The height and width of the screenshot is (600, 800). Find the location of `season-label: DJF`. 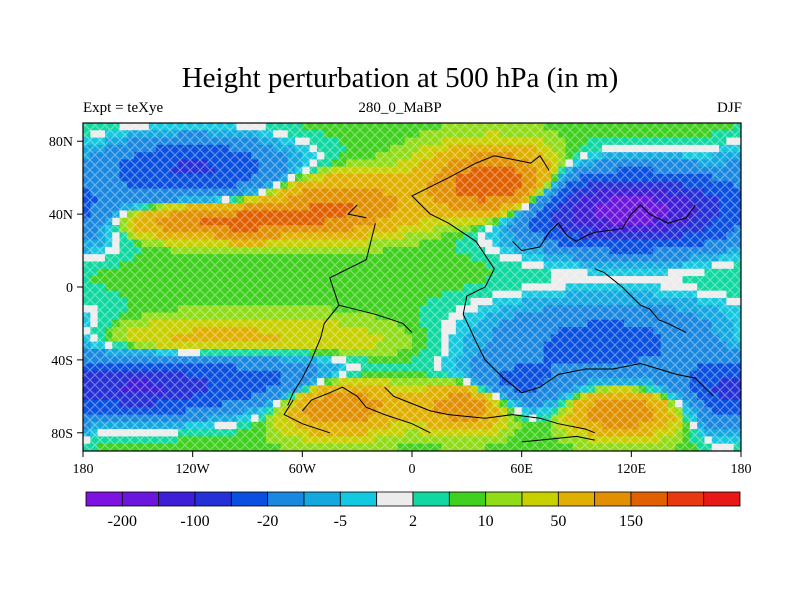

season-label: DJF is located at coordinates (729, 108).